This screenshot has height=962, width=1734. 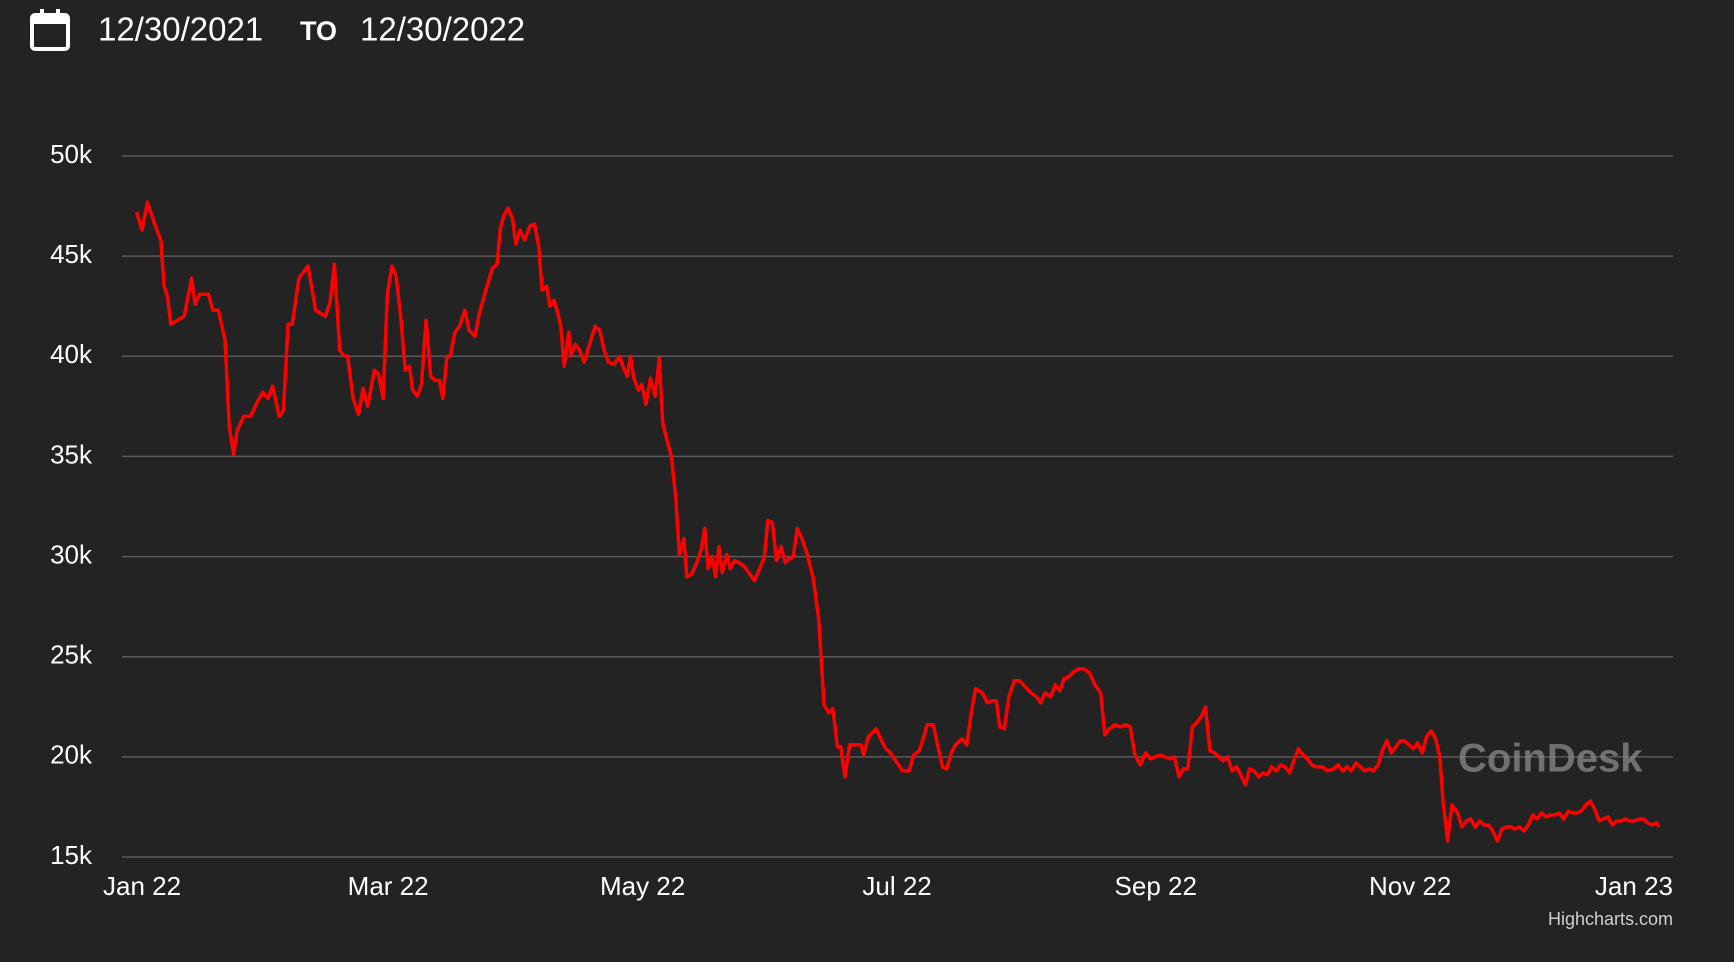 What do you see at coordinates (896, 886) in the screenshot?
I see `x-tick-label: Jul 22` at bounding box center [896, 886].